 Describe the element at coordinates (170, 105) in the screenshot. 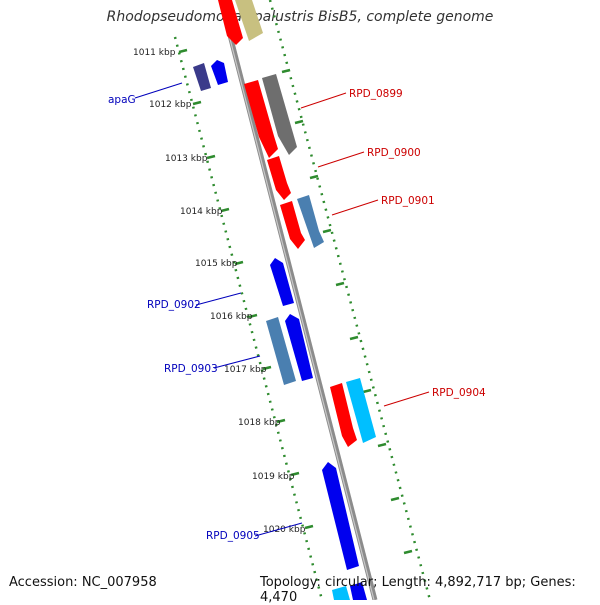

I see `tick-label-1012: 1012 kbp` at that location.